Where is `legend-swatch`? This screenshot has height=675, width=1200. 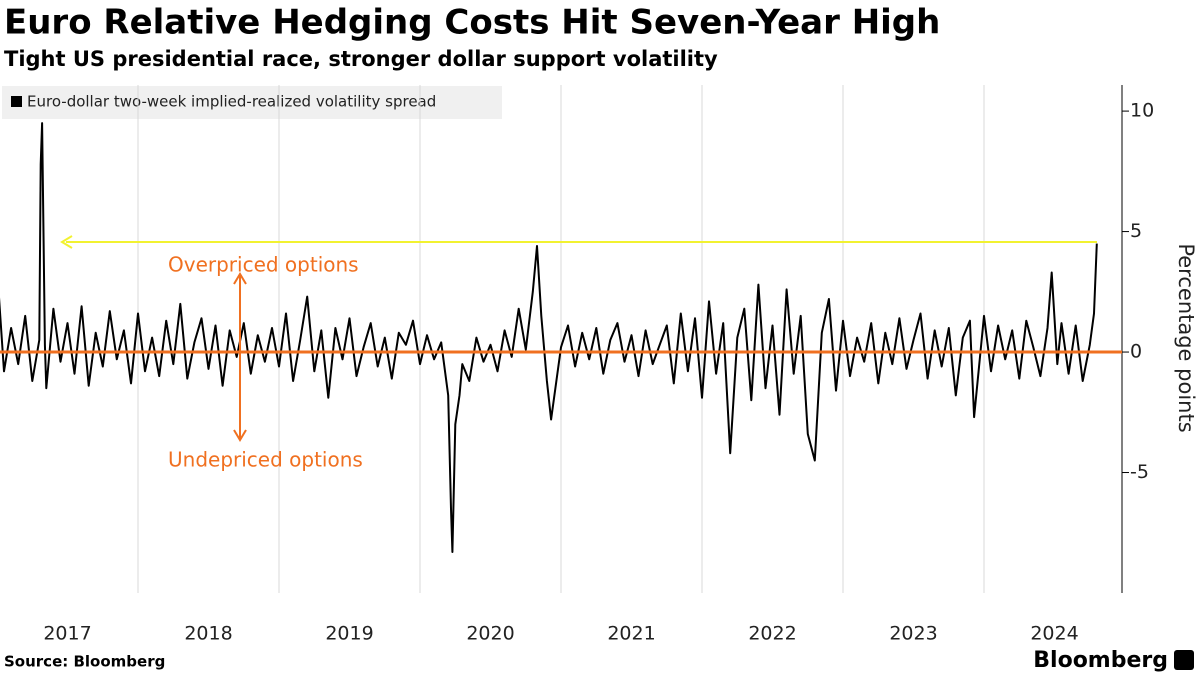
legend-swatch is located at coordinates (16, 101).